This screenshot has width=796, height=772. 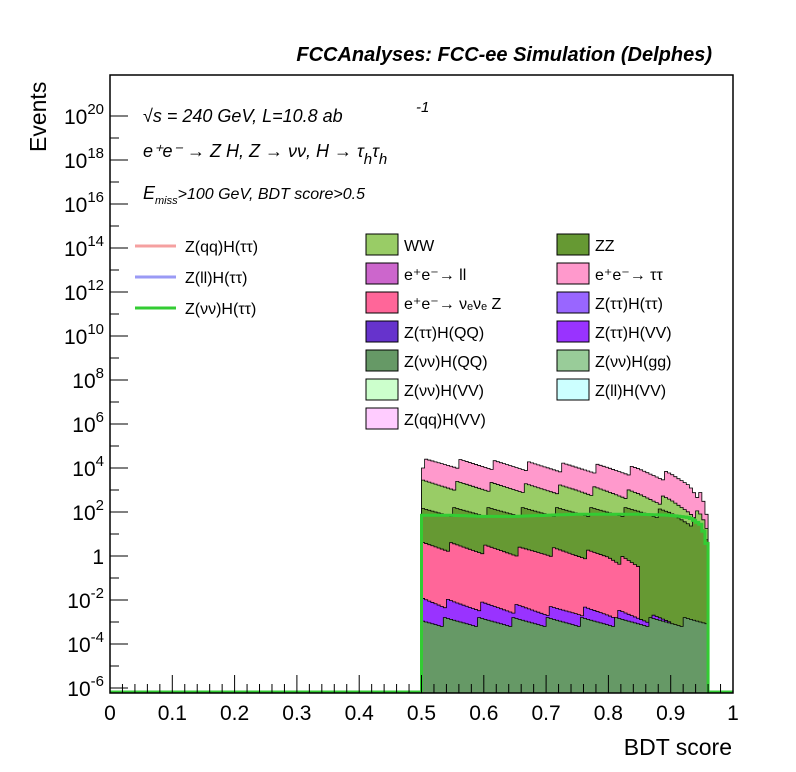 What do you see at coordinates (84, 159) in the screenshot?
I see `y-tick-label: 10¹⁸` at bounding box center [84, 159].